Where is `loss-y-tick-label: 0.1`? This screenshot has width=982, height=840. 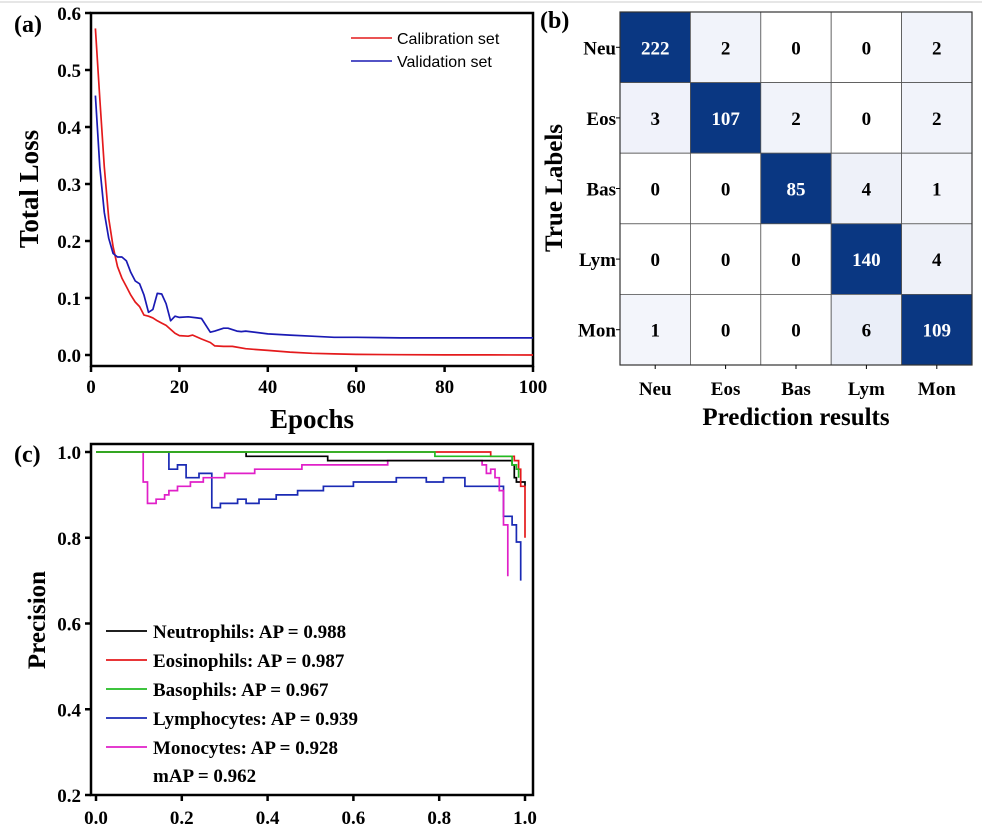 loss-y-tick-label: 0.1 is located at coordinates (69, 299).